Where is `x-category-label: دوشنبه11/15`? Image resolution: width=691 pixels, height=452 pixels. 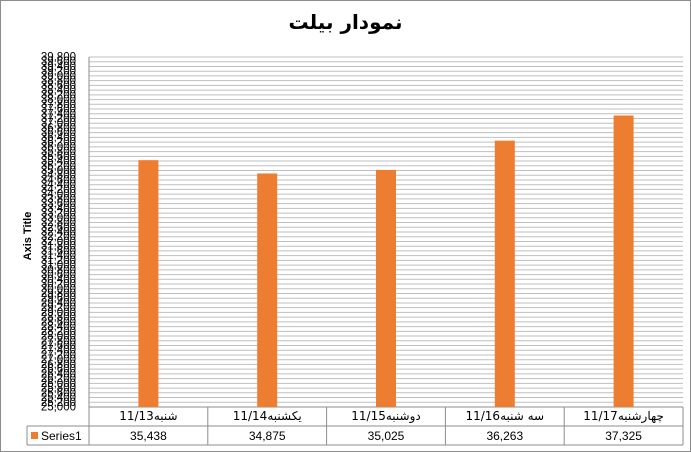 x-category-label: دوشنبه11/15 is located at coordinates (385, 416).